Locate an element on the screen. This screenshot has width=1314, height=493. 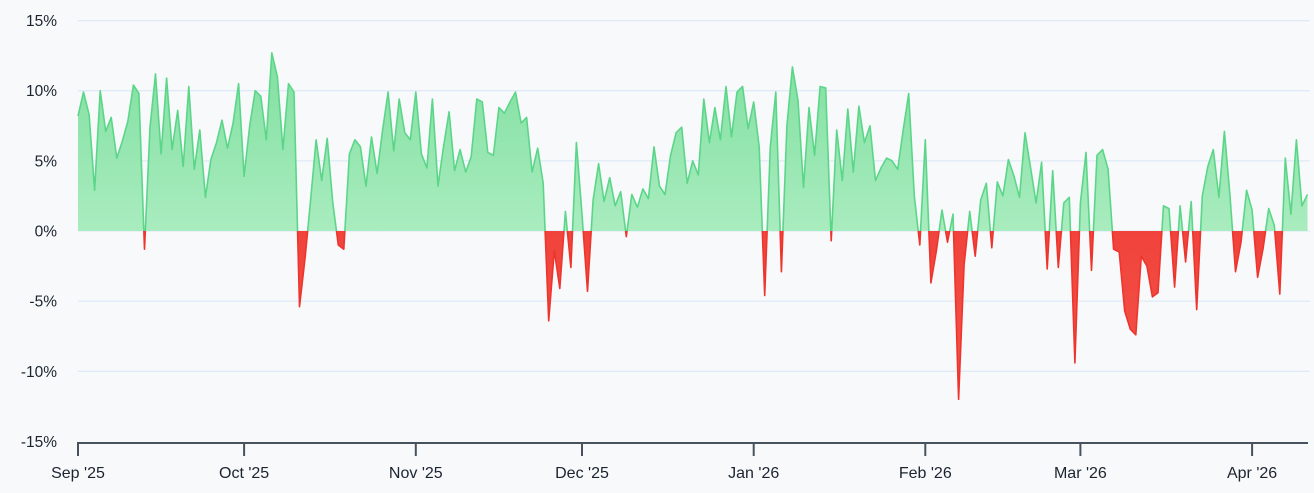
y-axis-label: -5% is located at coordinates (43, 302).